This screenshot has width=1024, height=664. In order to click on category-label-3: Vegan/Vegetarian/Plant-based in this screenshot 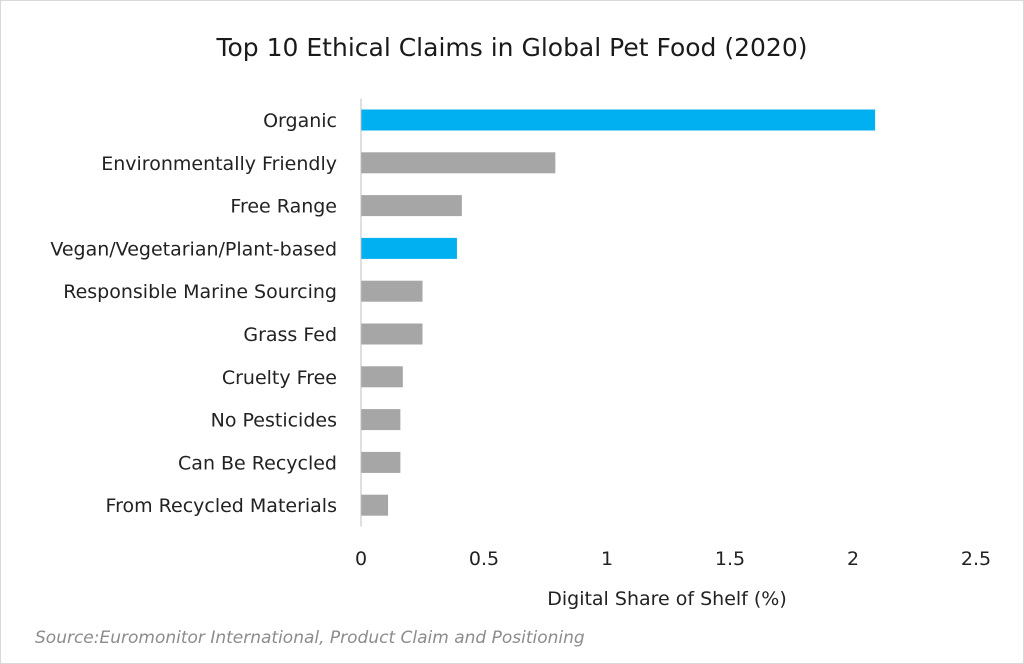, I will do `click(193, 249)`.